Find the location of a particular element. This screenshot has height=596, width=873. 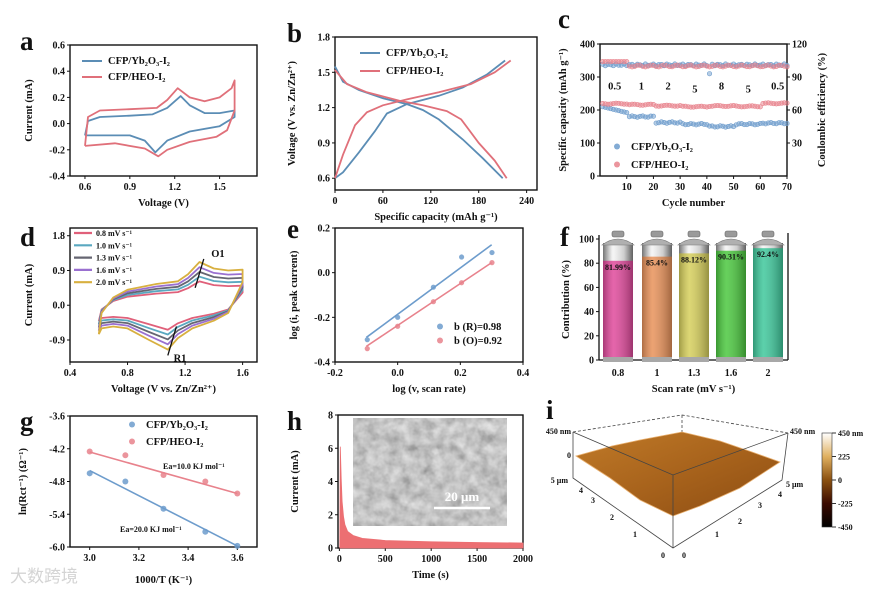

y2-tick-label: 90 is located at coordinates (797, 78).